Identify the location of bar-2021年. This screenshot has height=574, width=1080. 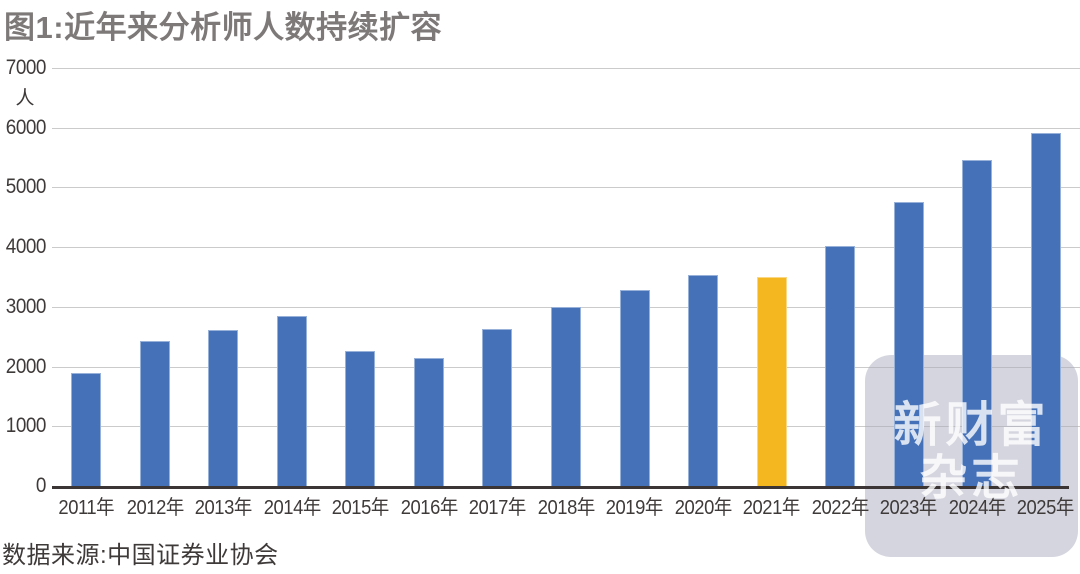
(772, 382).